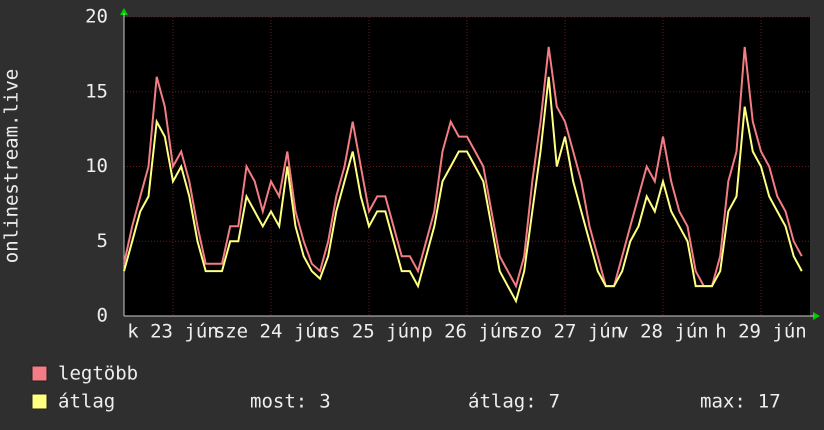  Describe the element at coordinates (96, 91) in the screenshot. I see `y-tick-label: 15` at that location.